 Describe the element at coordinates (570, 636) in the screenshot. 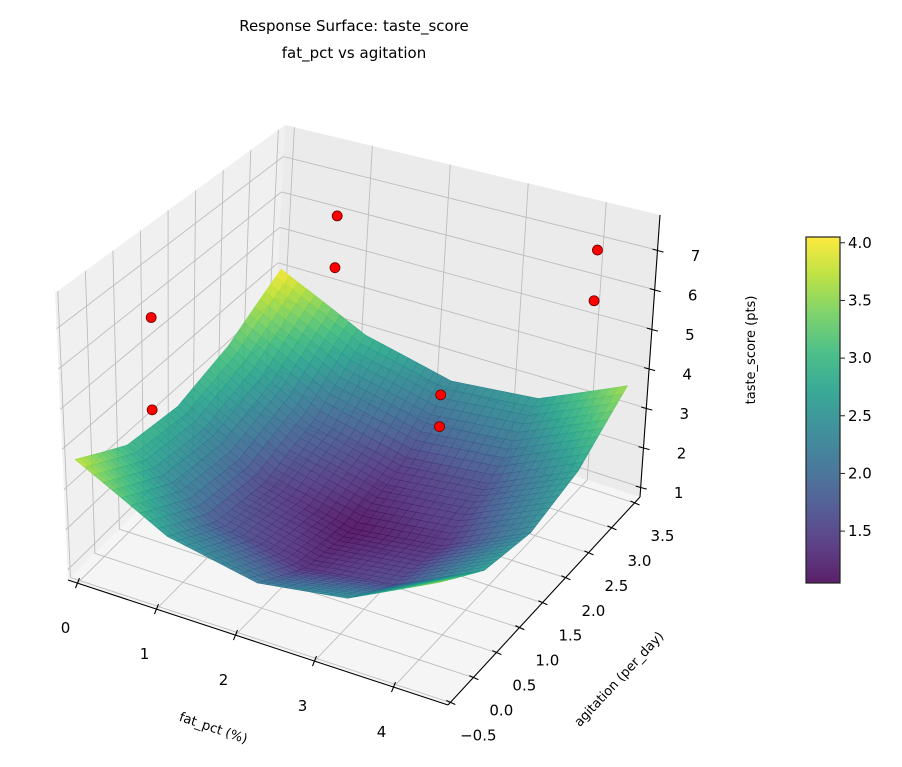

I see `y-tick-label: 1.5` at that location.